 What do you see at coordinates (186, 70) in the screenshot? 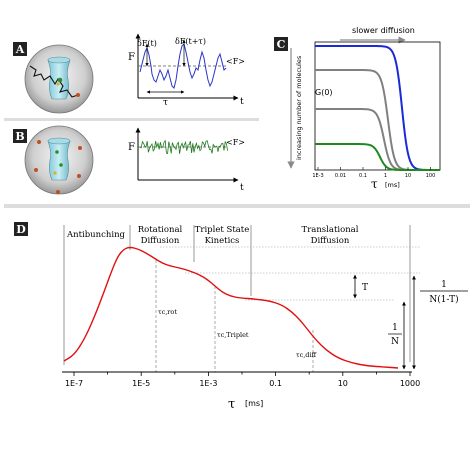
I see `fluctuation-trace-a: F t δF(t) δF(t+τ) <F> τ` at bounding box center [186, 70].